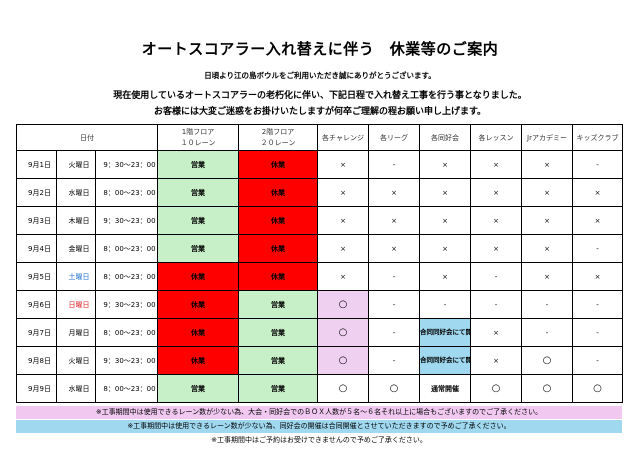 The width and height of the screenshot is (640, 474). Describe the element at coordinates (394, 137) in the screenshot. I see `header-league: 各リーグ` at that location.